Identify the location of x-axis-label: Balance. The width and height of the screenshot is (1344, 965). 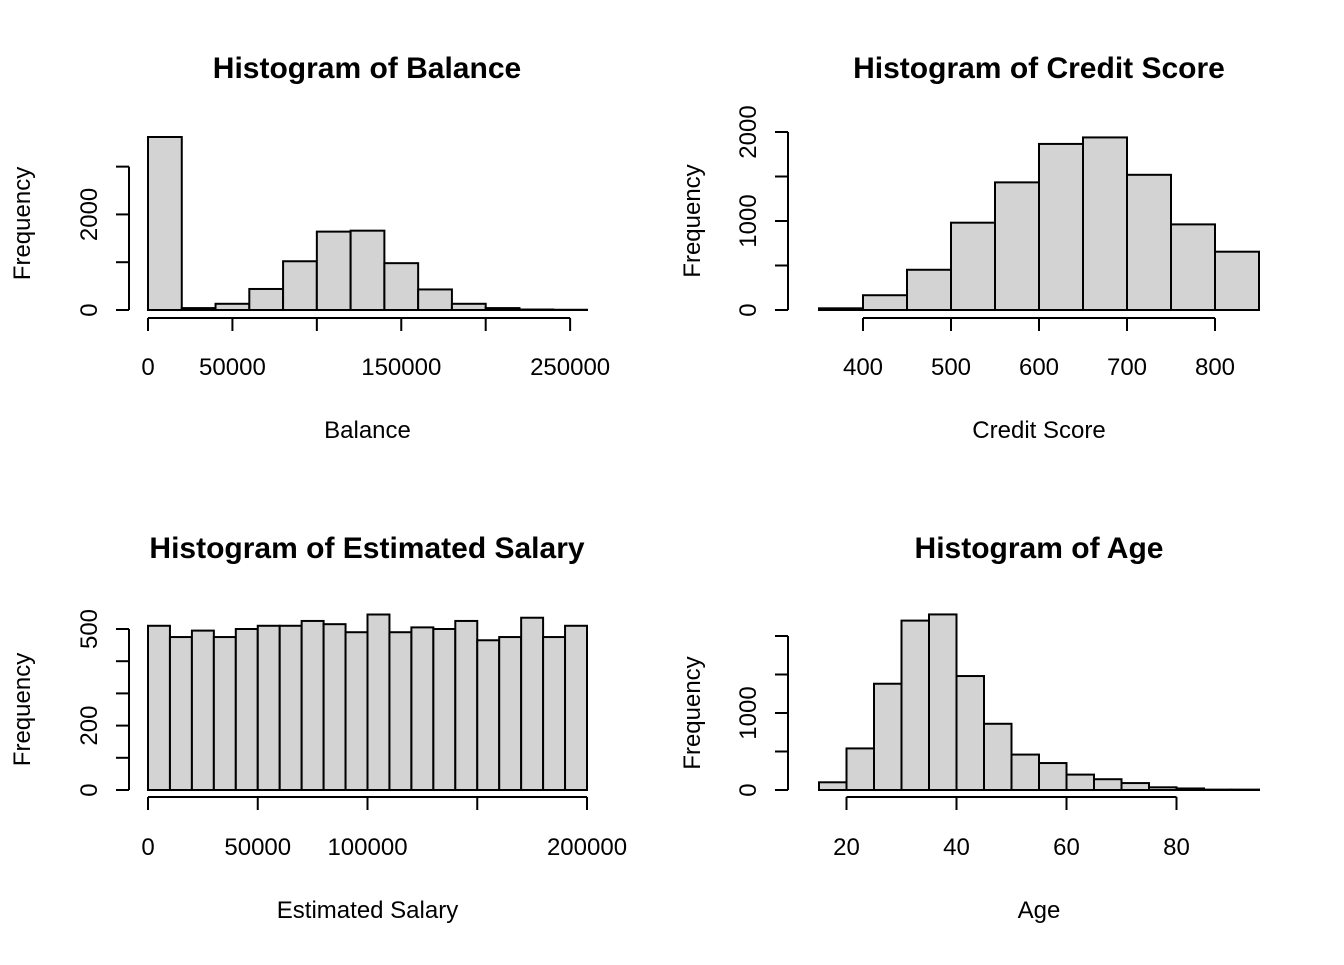
(367, 430).